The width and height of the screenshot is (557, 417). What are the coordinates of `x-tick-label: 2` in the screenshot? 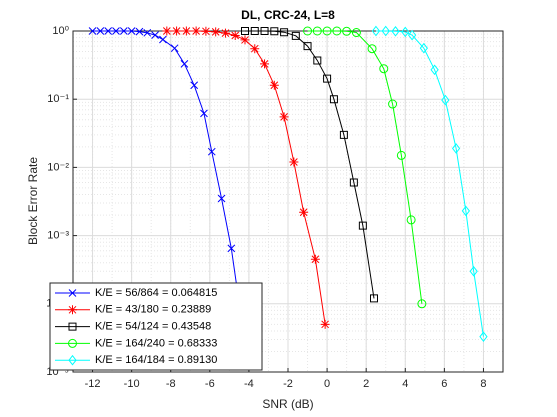 It's located at (366, 384).